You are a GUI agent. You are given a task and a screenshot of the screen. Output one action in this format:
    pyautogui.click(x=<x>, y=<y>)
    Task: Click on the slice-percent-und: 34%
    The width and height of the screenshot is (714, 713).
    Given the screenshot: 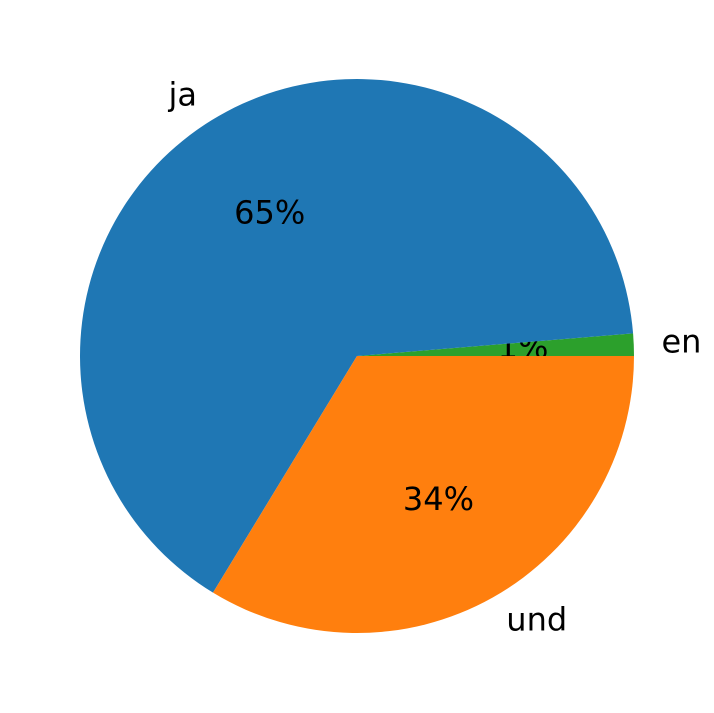 What is the action you would take?
    pyautogui.click(x=438, y=499)
    